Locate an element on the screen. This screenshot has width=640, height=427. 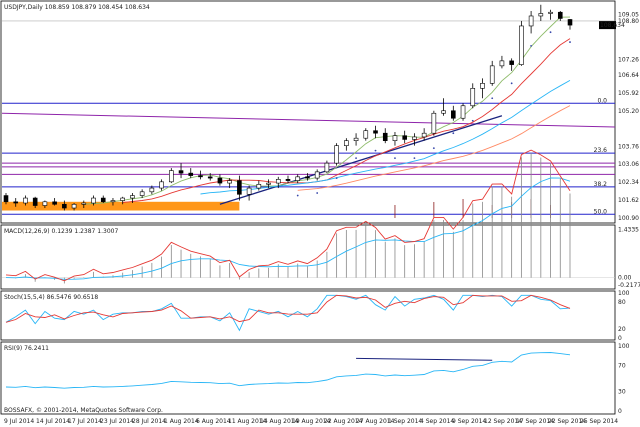
stoch-panel-frame is located at coordinates (308, 315).